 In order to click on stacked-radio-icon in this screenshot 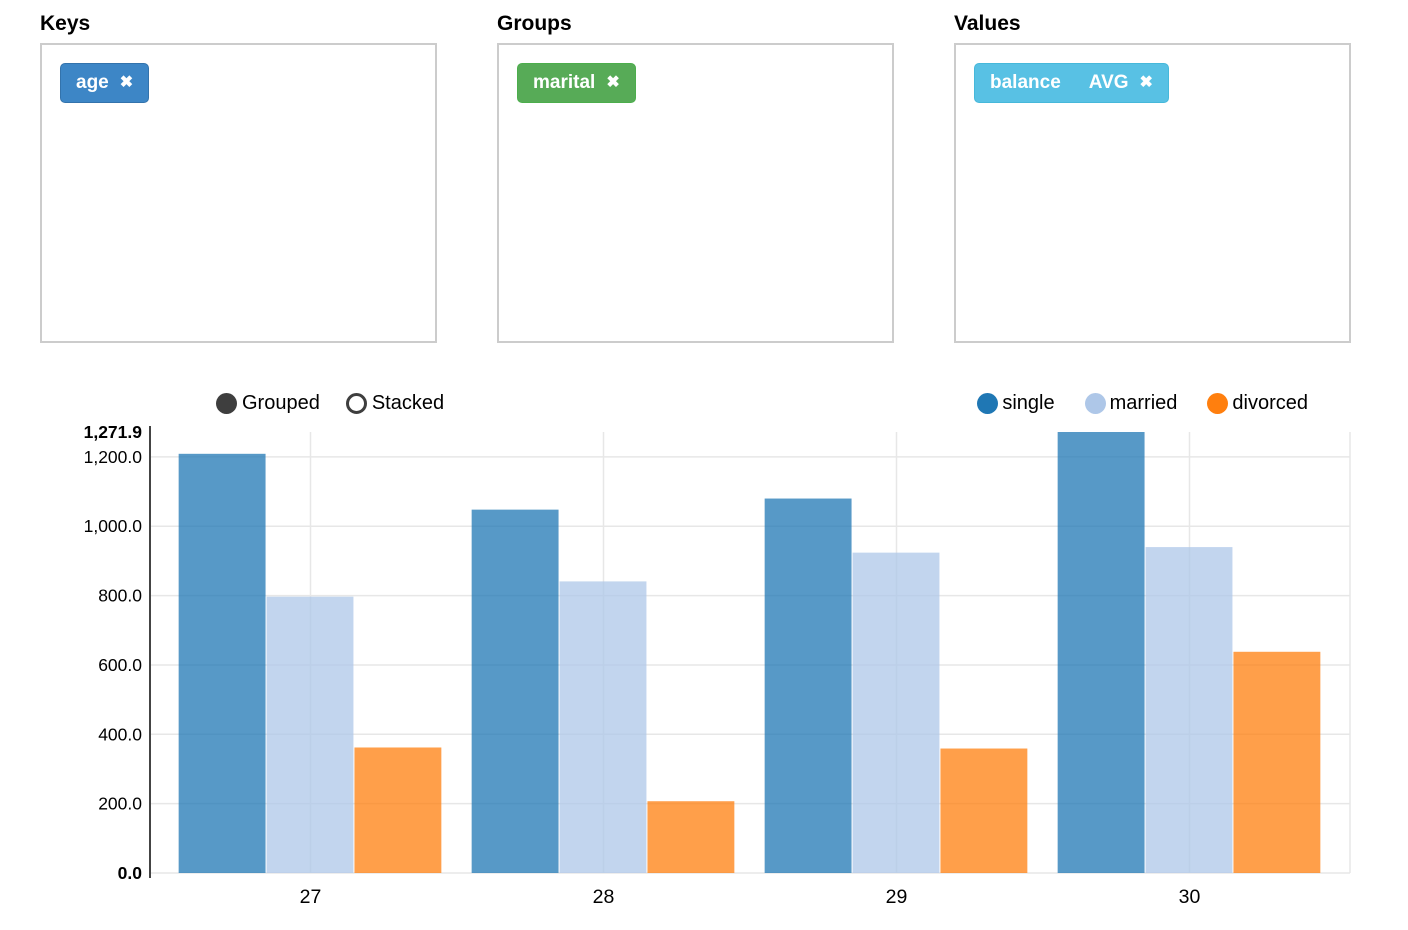, I will do `click(356, 403)`.